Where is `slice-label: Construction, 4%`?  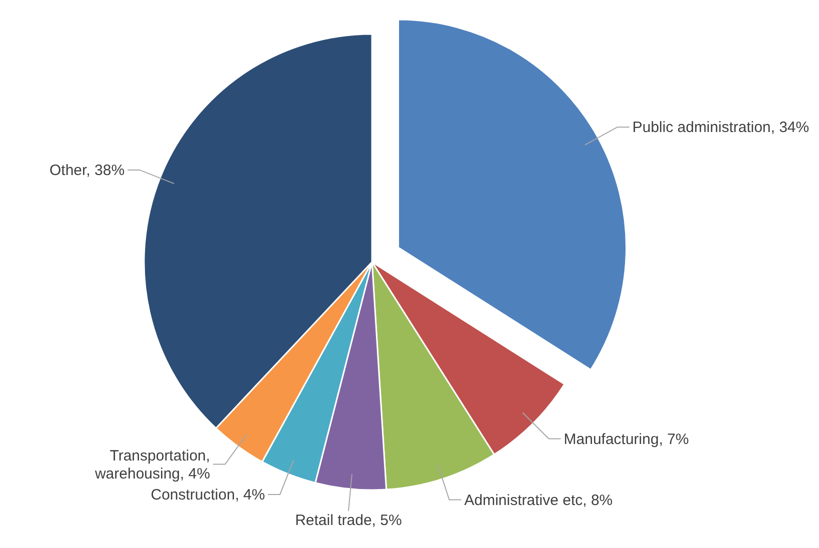 slice-label: Construction, 4% is located at coordinates (207, 495).